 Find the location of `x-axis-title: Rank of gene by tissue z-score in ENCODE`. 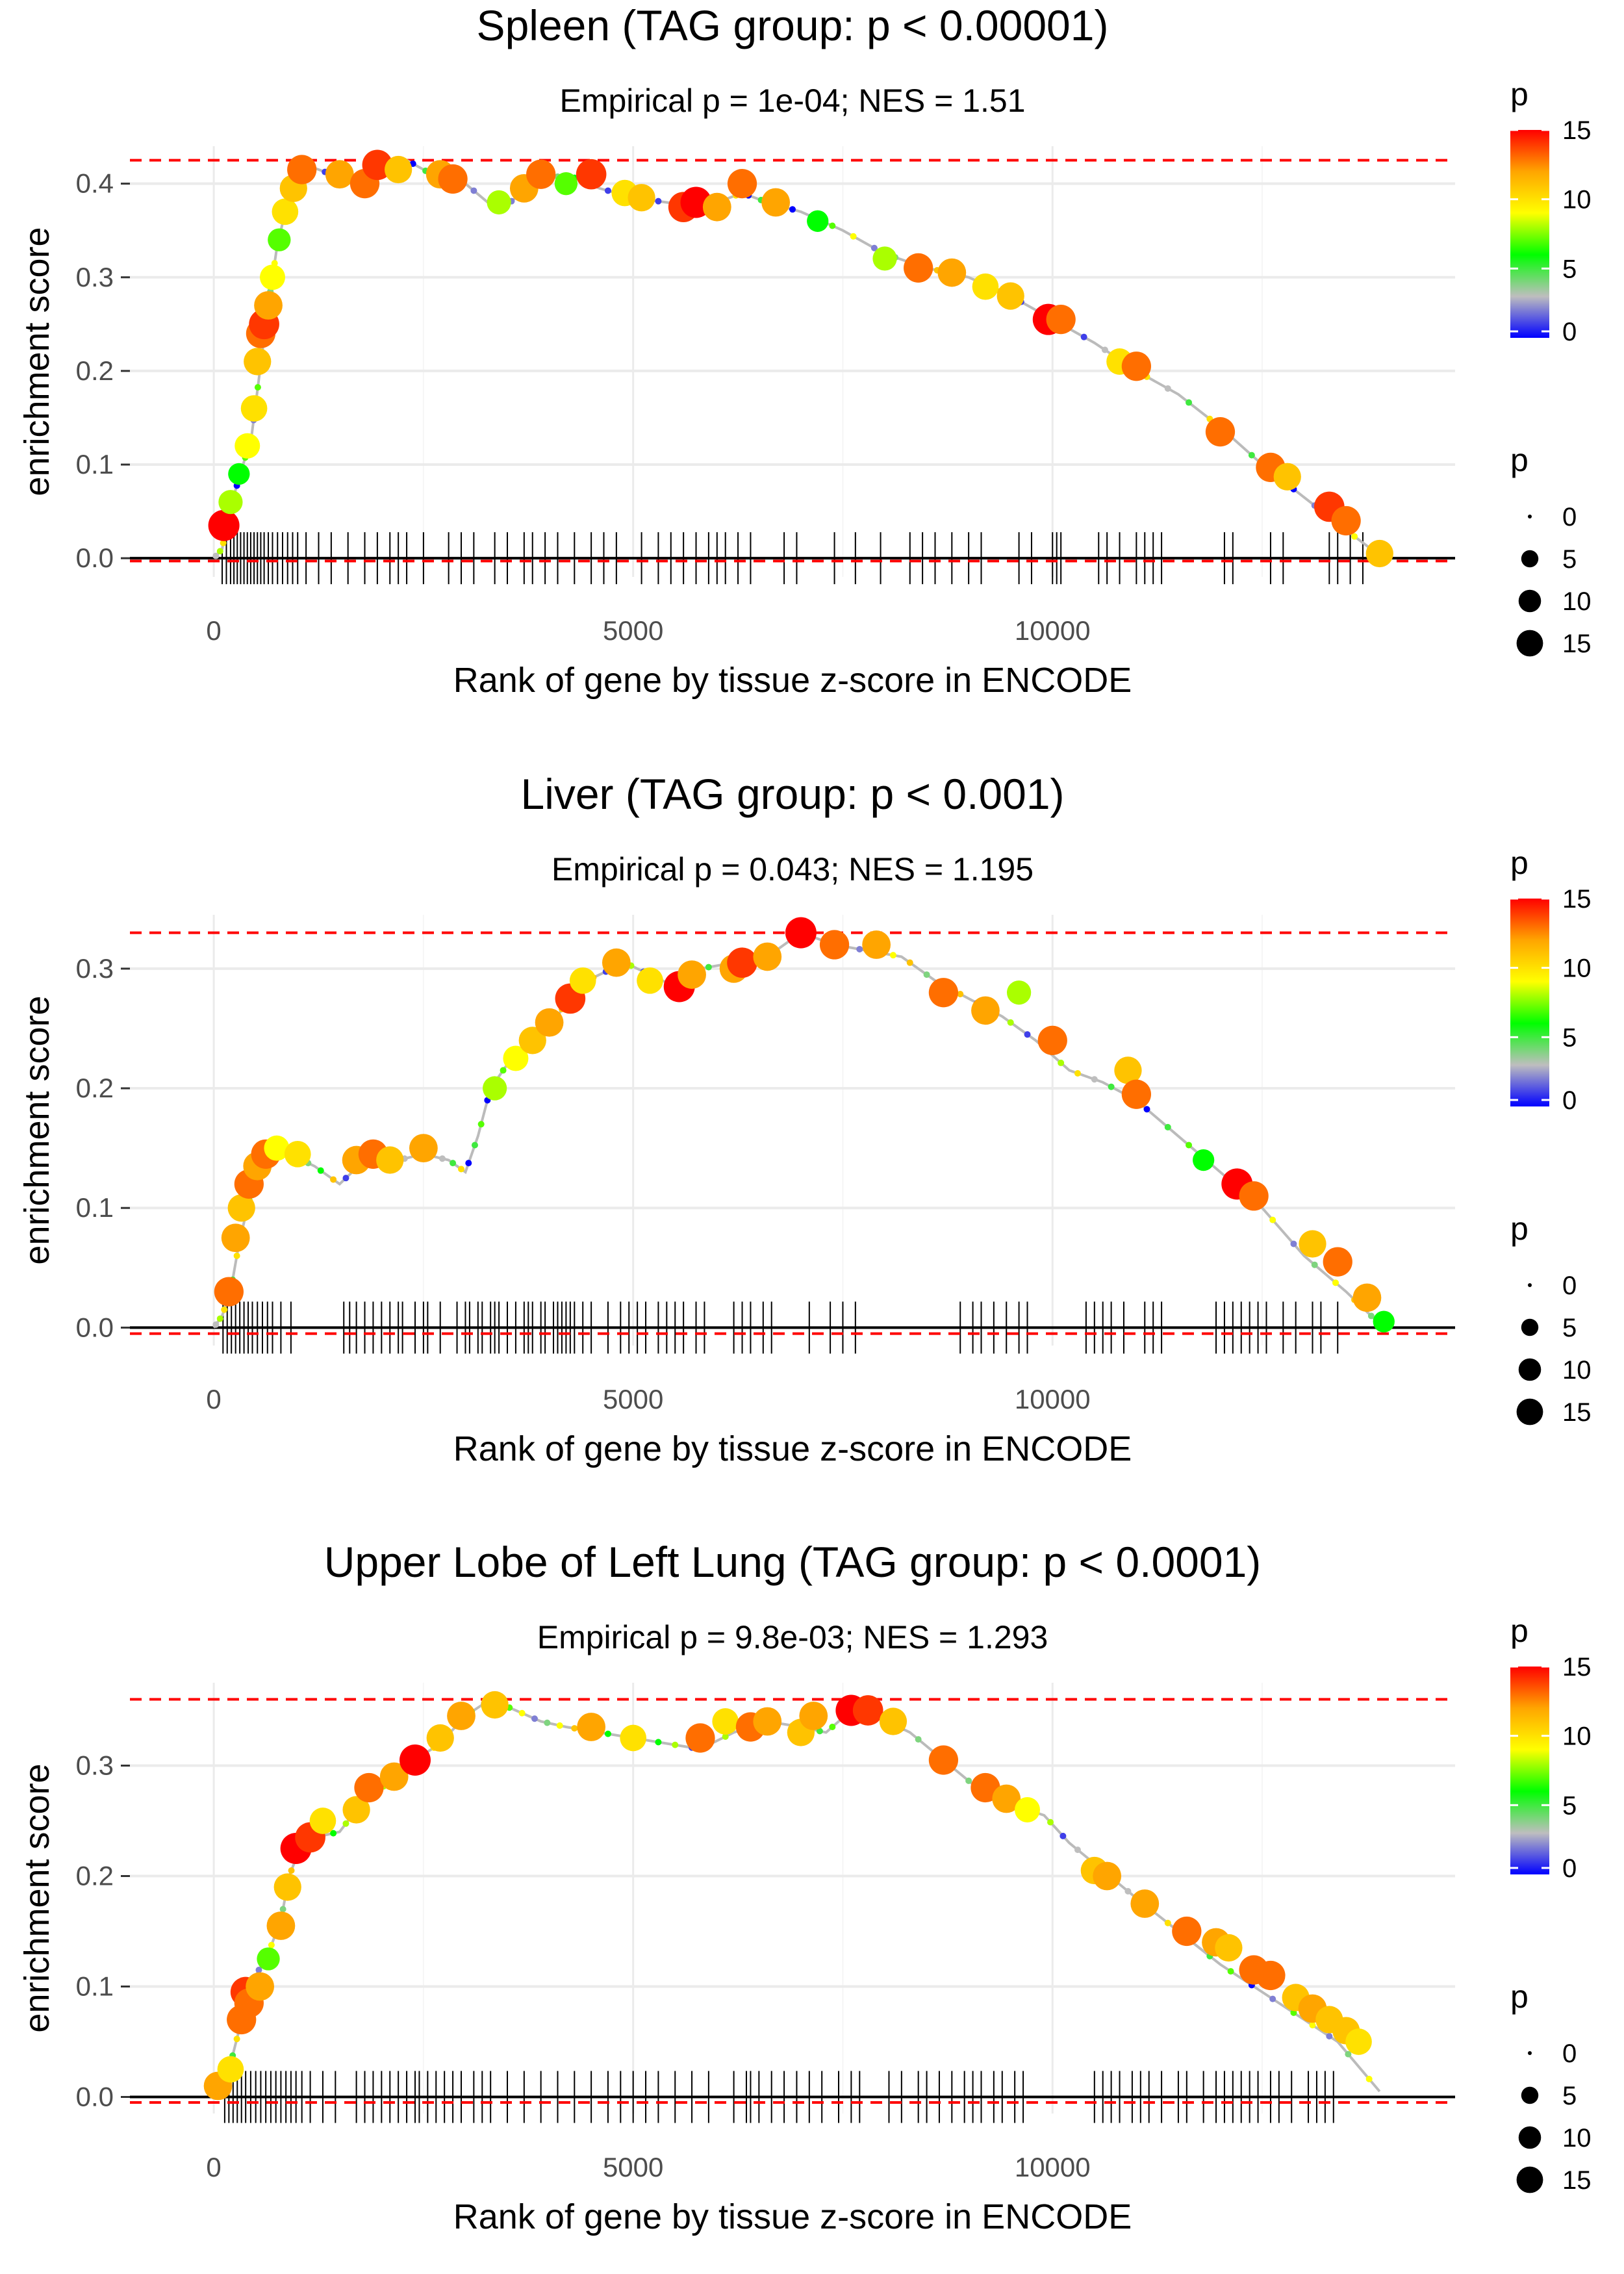

x-axis-title: Rank of gene by tissue z-score in ENCODE is located at coordinates (792, 1448).